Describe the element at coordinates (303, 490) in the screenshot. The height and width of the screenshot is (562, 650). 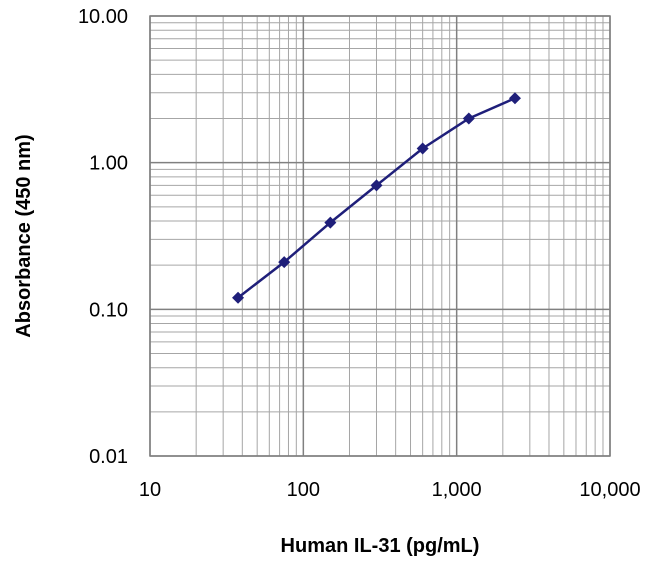
I see `x-tick-label: 100` at that location.